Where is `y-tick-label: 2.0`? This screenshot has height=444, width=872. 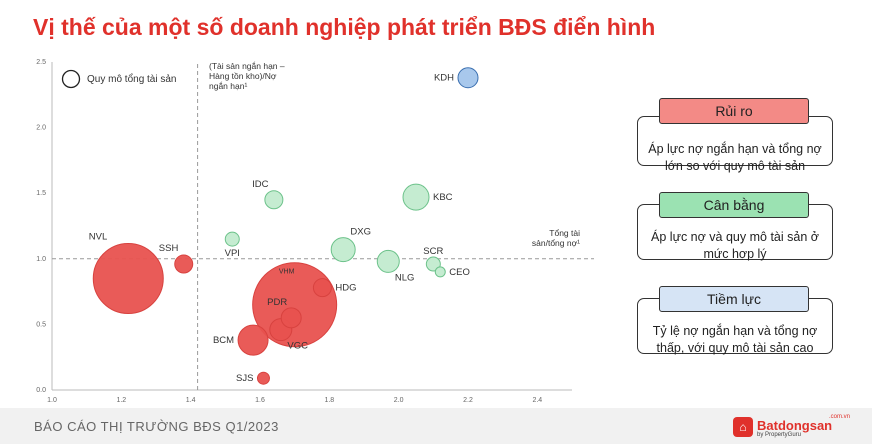
y-tick-label: 2.0 is located at coordinates (41, 128).